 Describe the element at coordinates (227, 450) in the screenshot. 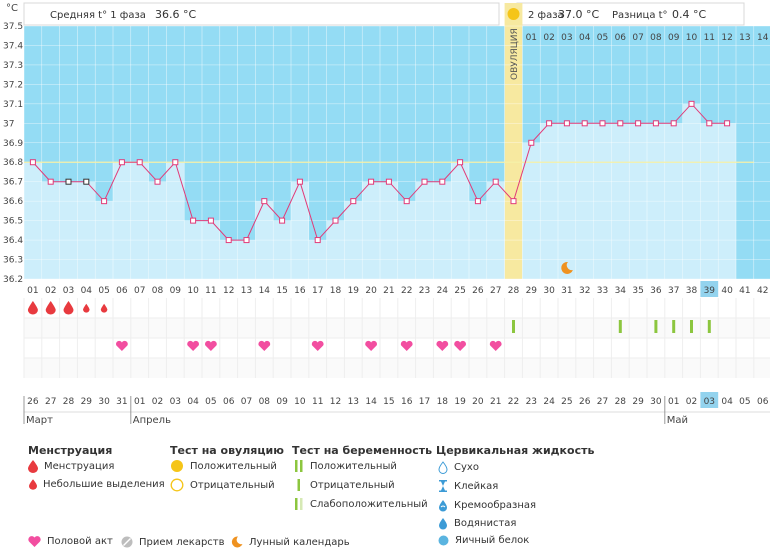

I see `legend-title-ovulation-test: Тест на овуляцию` at that location.